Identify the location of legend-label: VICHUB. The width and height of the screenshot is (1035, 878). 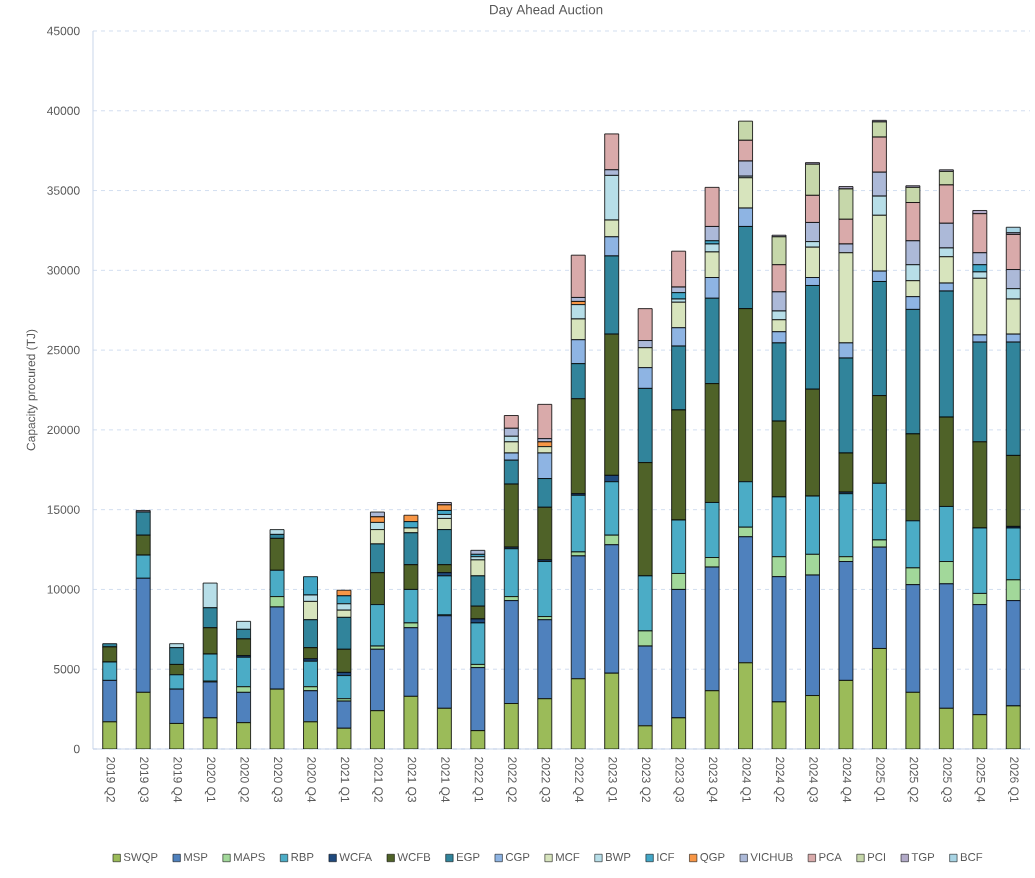
(771, 857).